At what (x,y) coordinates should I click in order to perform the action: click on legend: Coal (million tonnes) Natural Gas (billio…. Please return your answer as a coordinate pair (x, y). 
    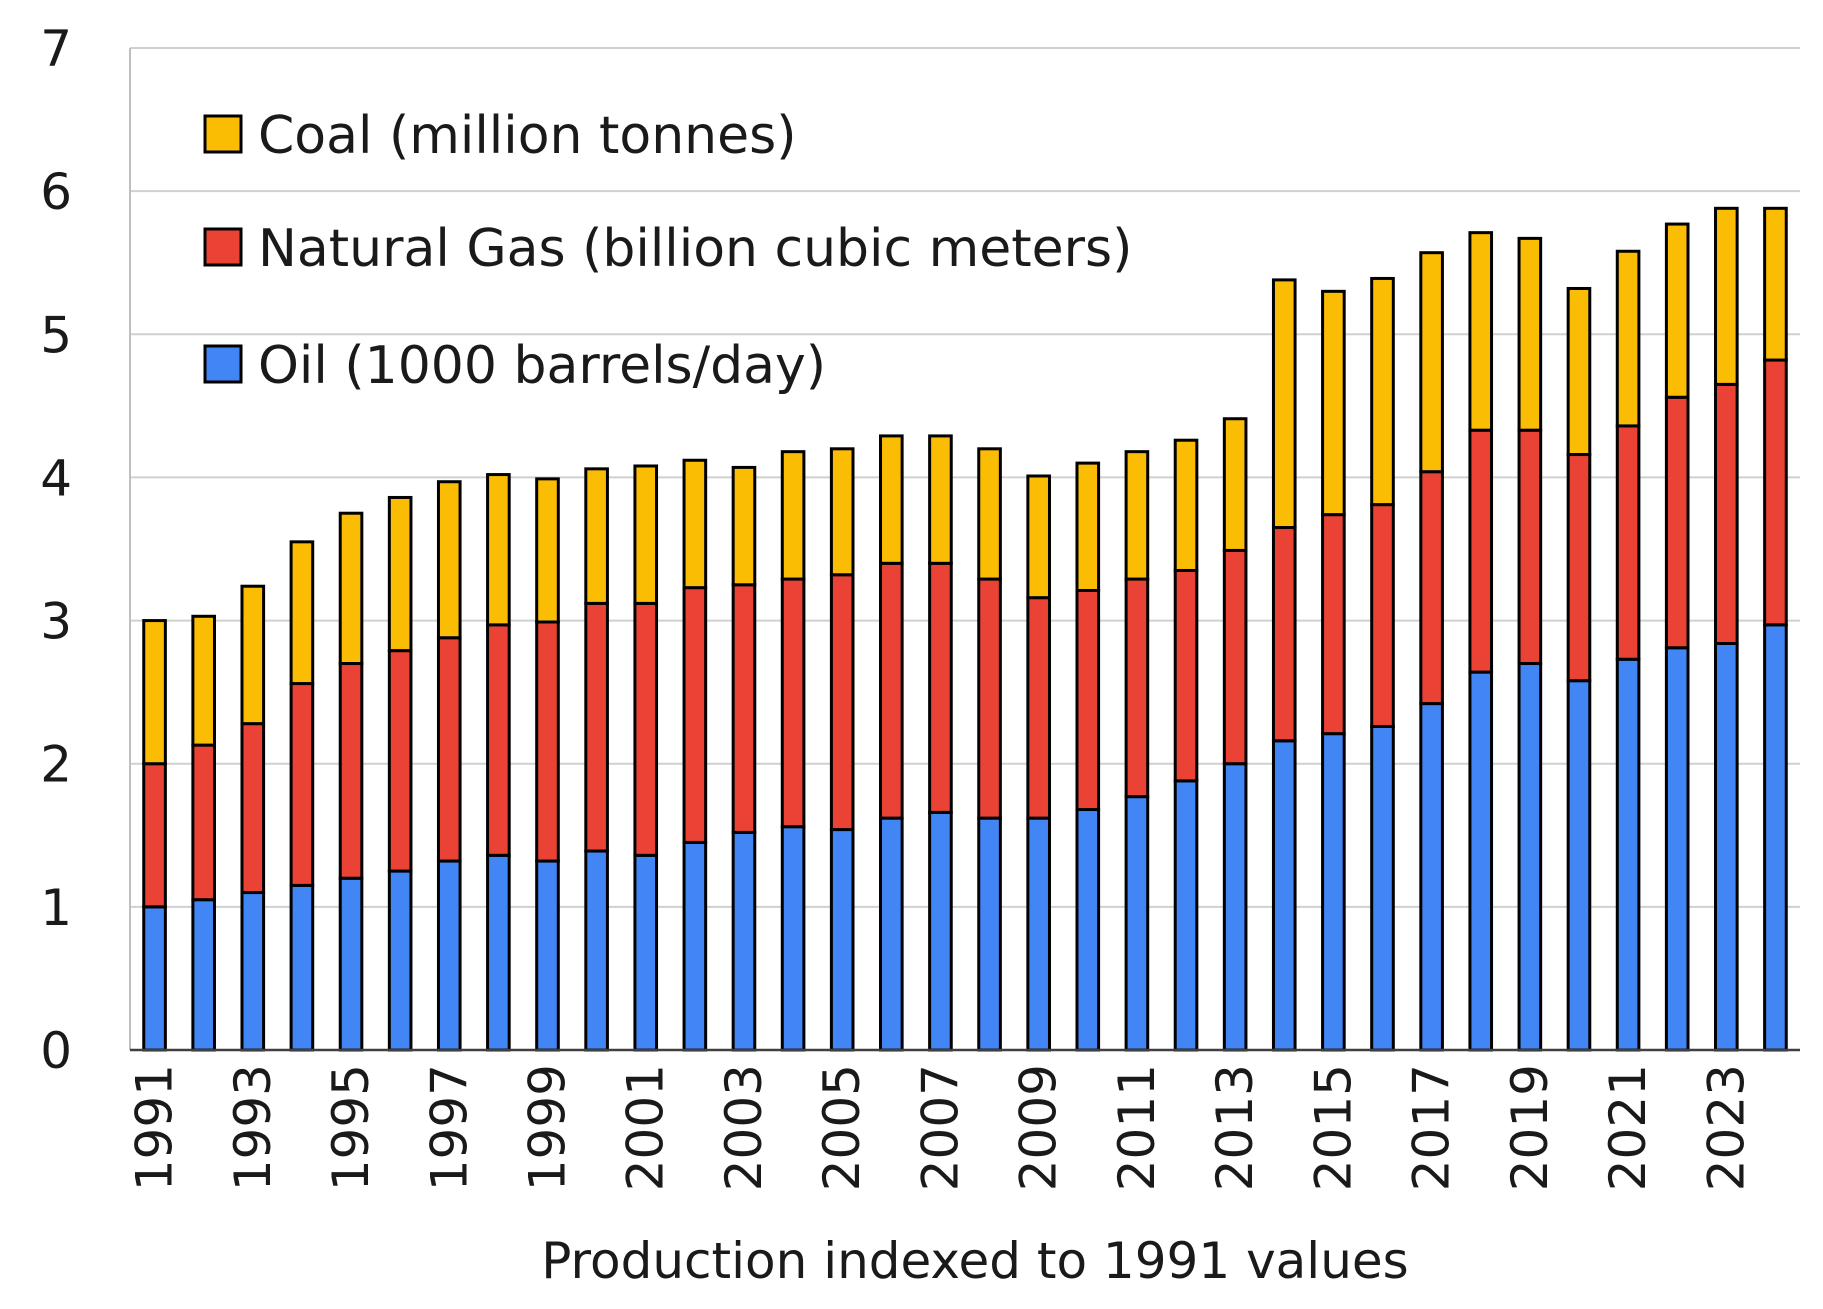
    Looking at the image, I should click on (667, 251).